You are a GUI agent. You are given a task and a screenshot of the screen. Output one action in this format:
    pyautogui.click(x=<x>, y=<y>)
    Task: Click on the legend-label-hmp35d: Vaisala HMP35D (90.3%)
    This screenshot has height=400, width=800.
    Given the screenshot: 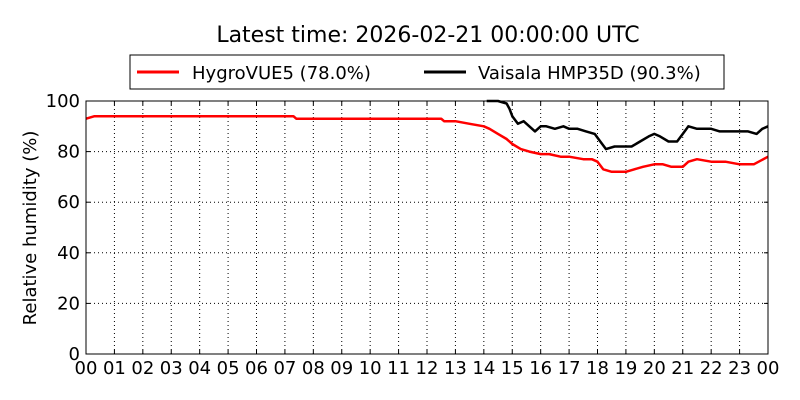 What is the action you would take?
    pyautogui.click(x=589, y=73)
    